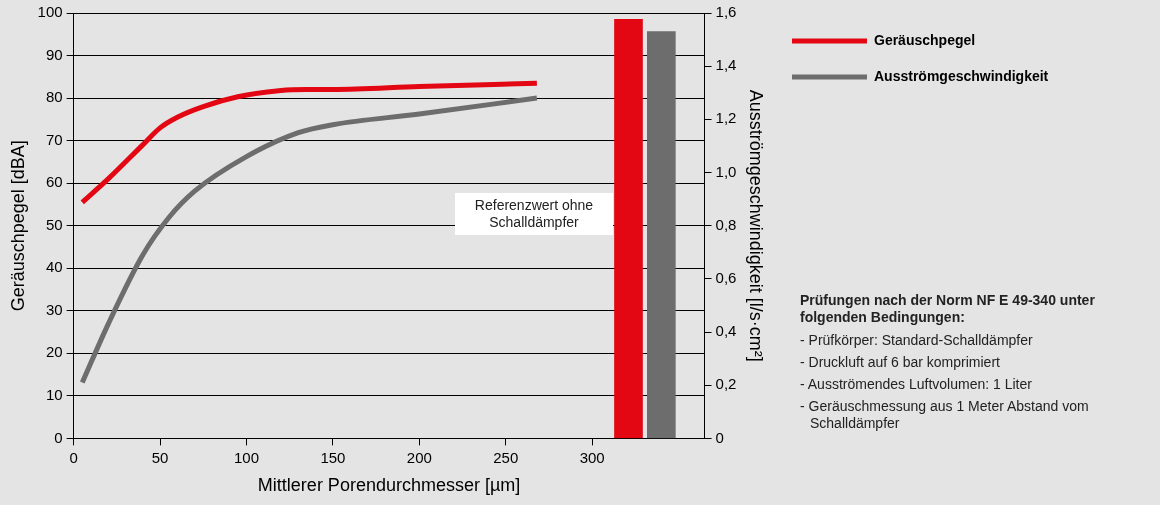 The height and width of the screenshot is (505, 1160). Describe the element at coordinates (17, 226) in the screenshot. I see `y-axis-title: Geräuschpegel [dBA]` at that location.